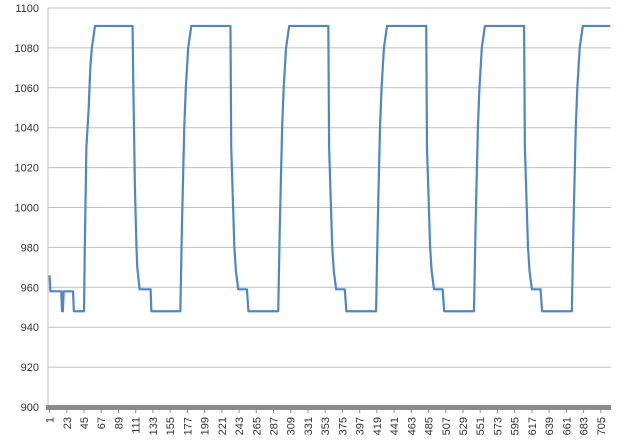  I want to click on x-tick-label: 595, so click(516, 426).